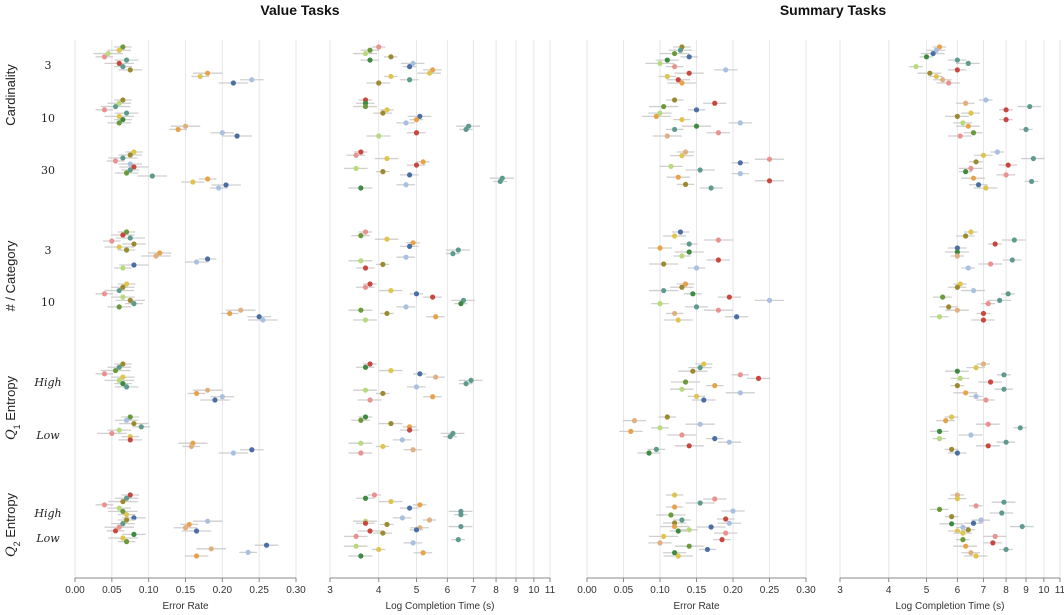 Image resolution: width=1064 pixels, height=615 pixels. What do you see at coordinates (47, 302) in the screenshot?
I see `row-labels: 3 10 30 3 10 High Low High Low` at bounding box center [47, 302].